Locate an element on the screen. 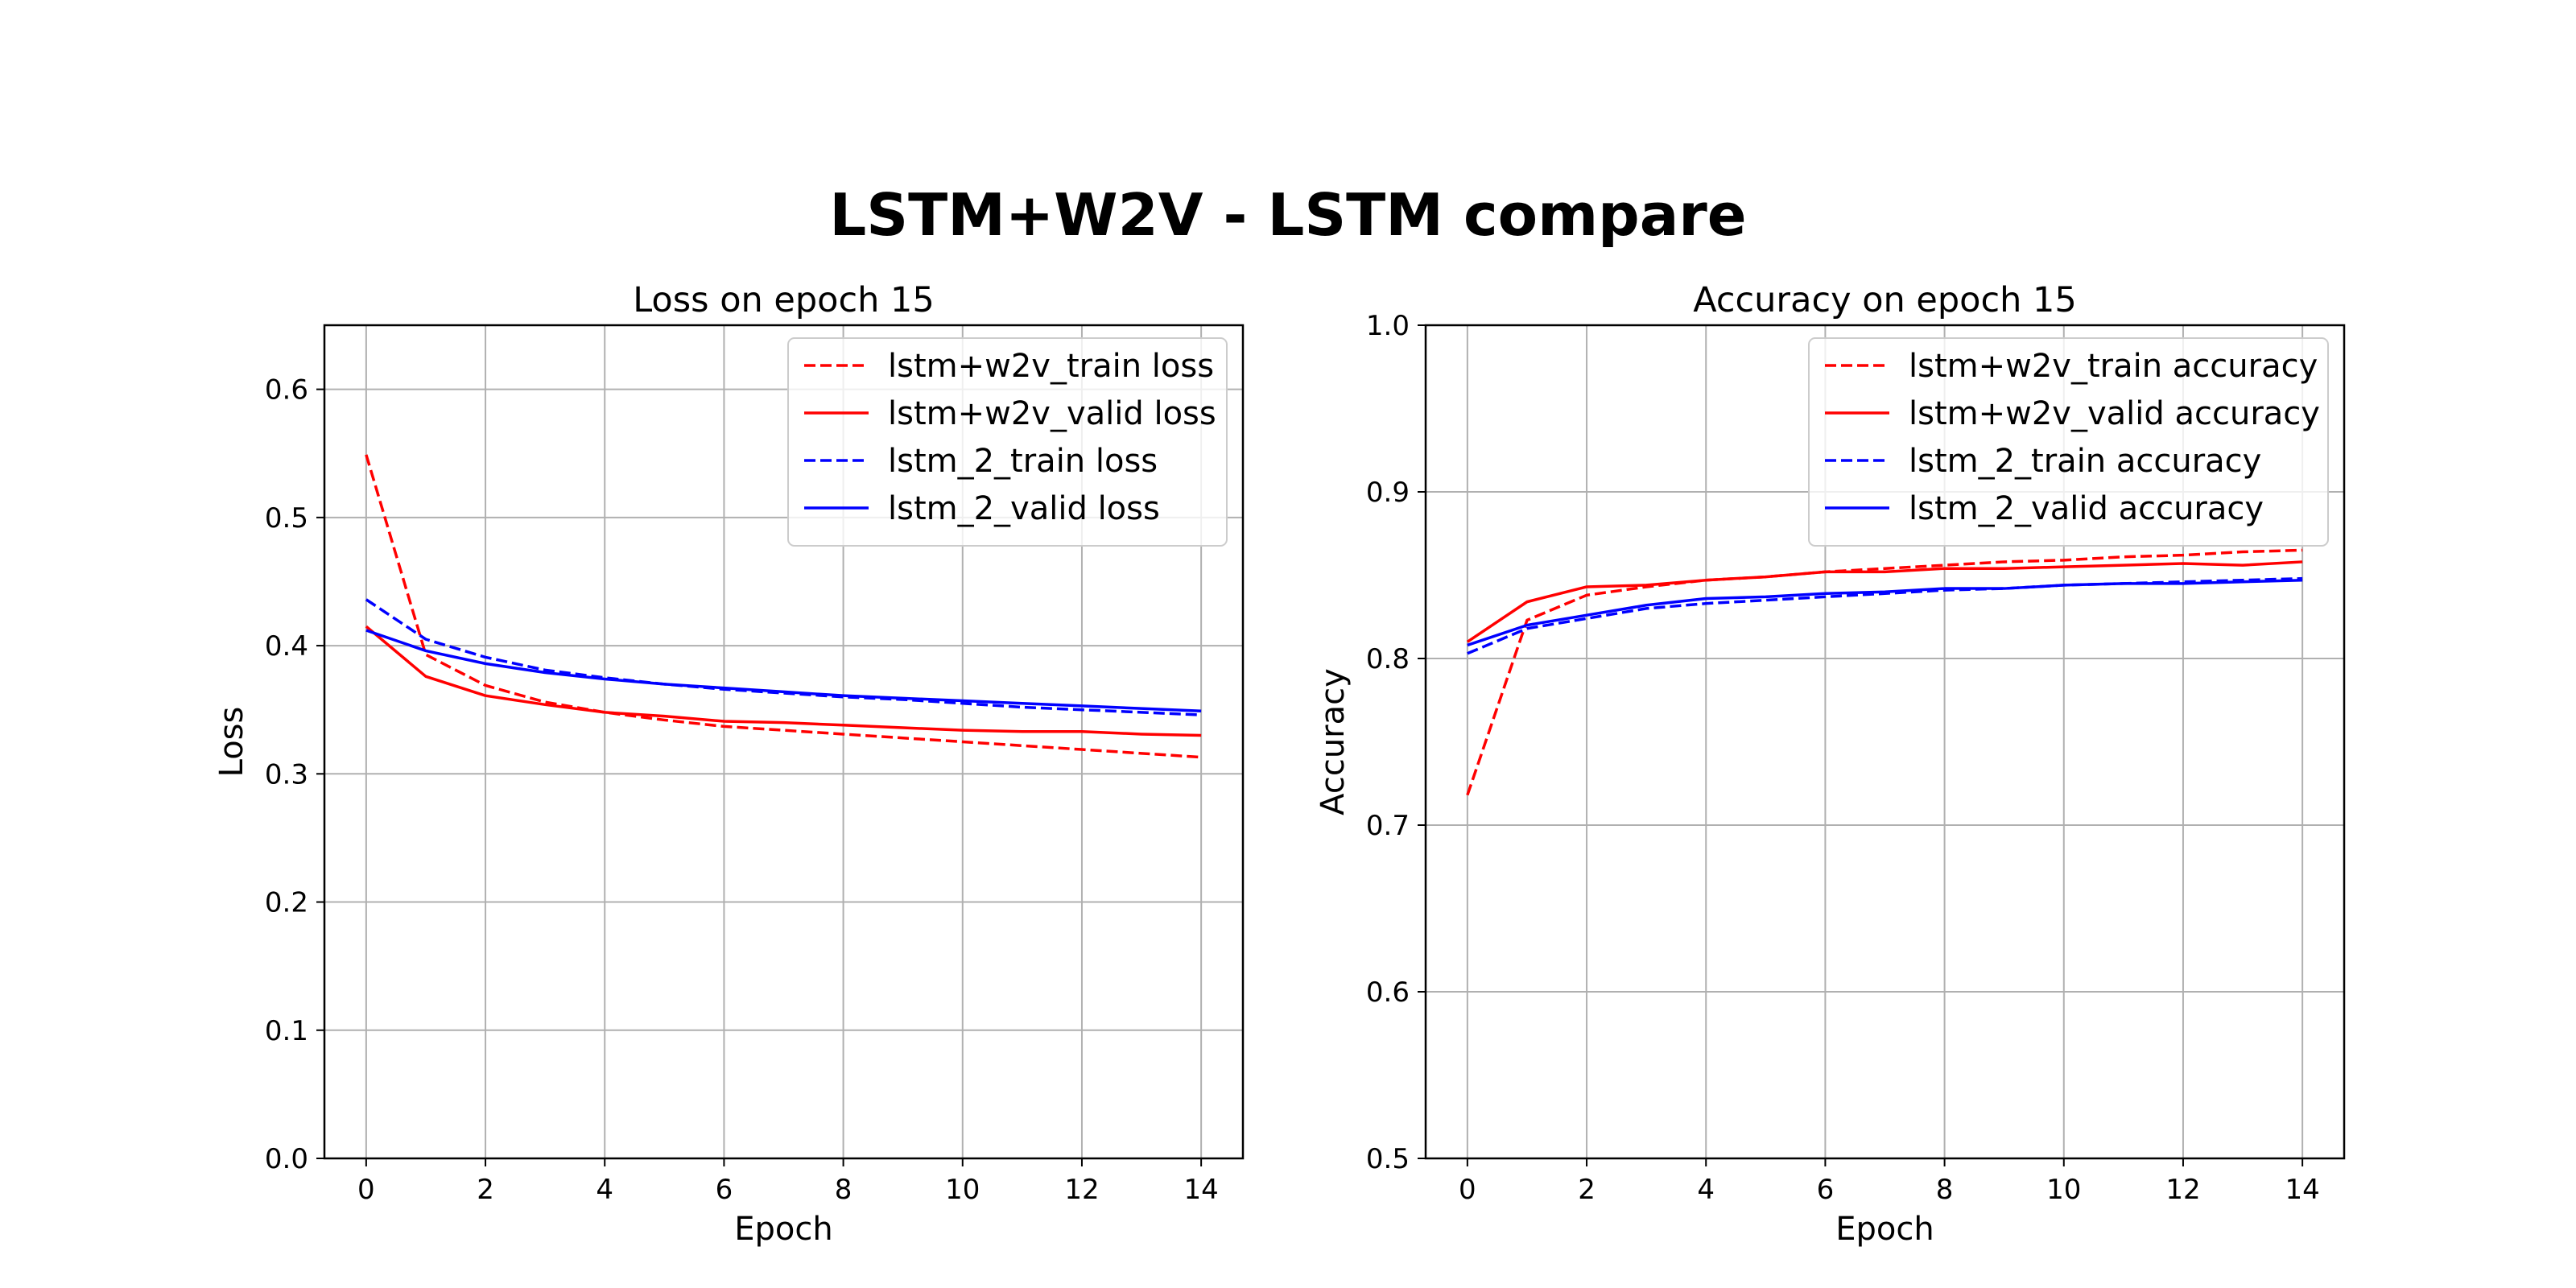  chart-1-legend-label-1: lstm+w2v_valid accuracy is located at coordinates (2114, 413).